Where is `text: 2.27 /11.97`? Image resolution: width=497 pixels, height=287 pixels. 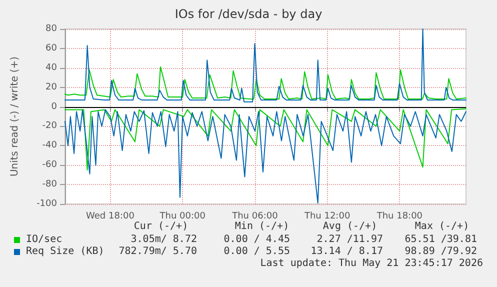
text: 2.27 /11.97 is located at coordinates (349, 240).